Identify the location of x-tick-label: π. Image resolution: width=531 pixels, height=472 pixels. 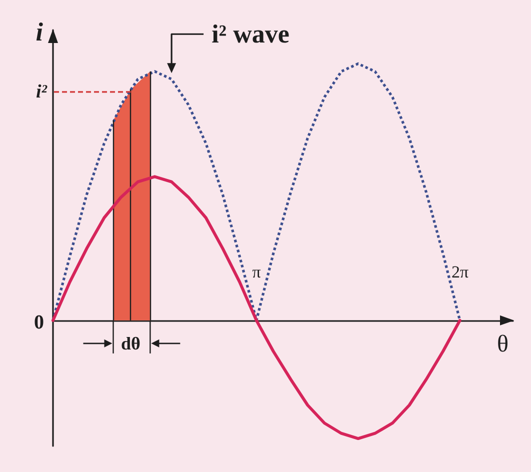
(257, 272).